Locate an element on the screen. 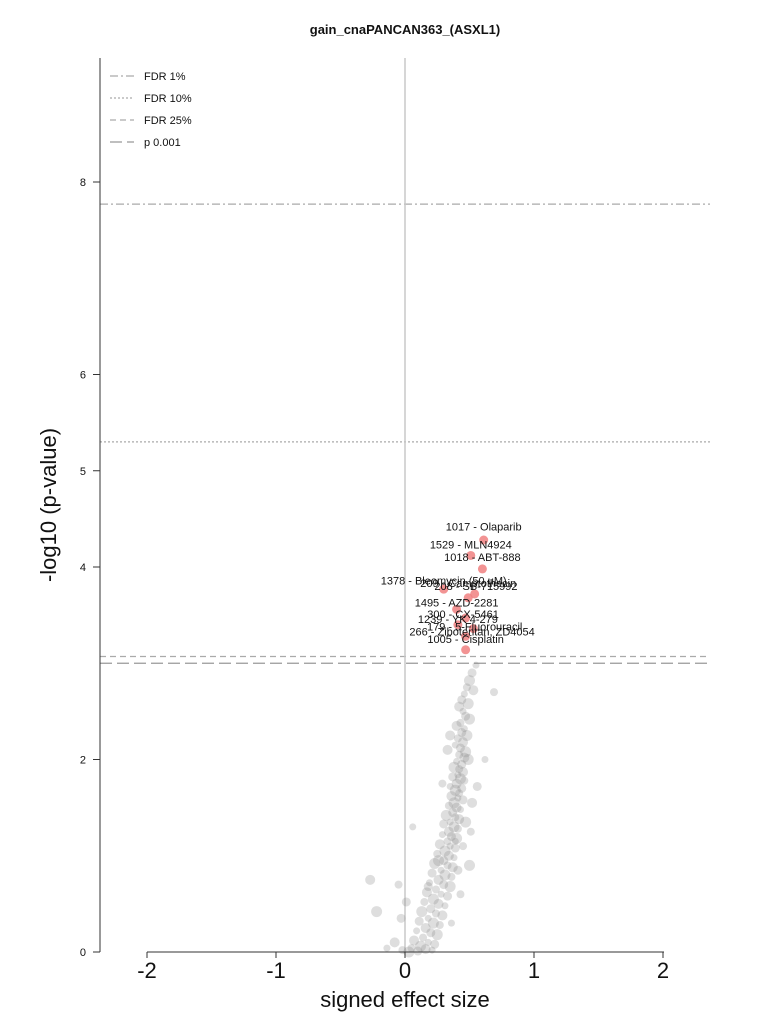 The image size is (768, 1024). significant-point-label: 1378 - Bleomycin (50 uM) is located at coordinates (444, 581).